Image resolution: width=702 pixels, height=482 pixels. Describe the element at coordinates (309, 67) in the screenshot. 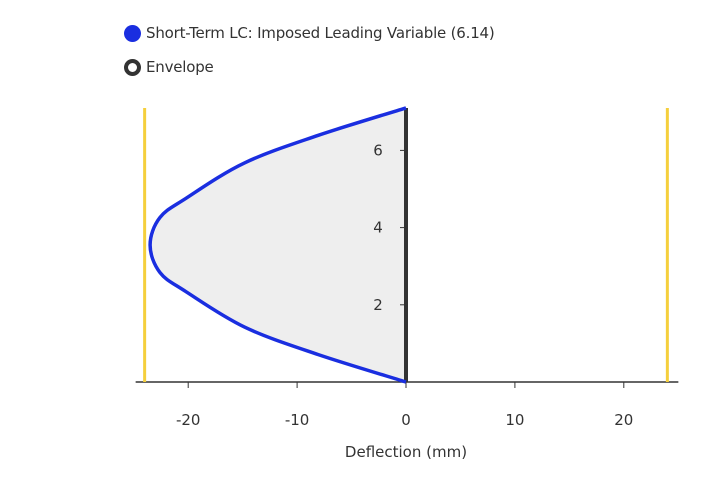

I see `legend-item-envelope: Envelope` at that location.